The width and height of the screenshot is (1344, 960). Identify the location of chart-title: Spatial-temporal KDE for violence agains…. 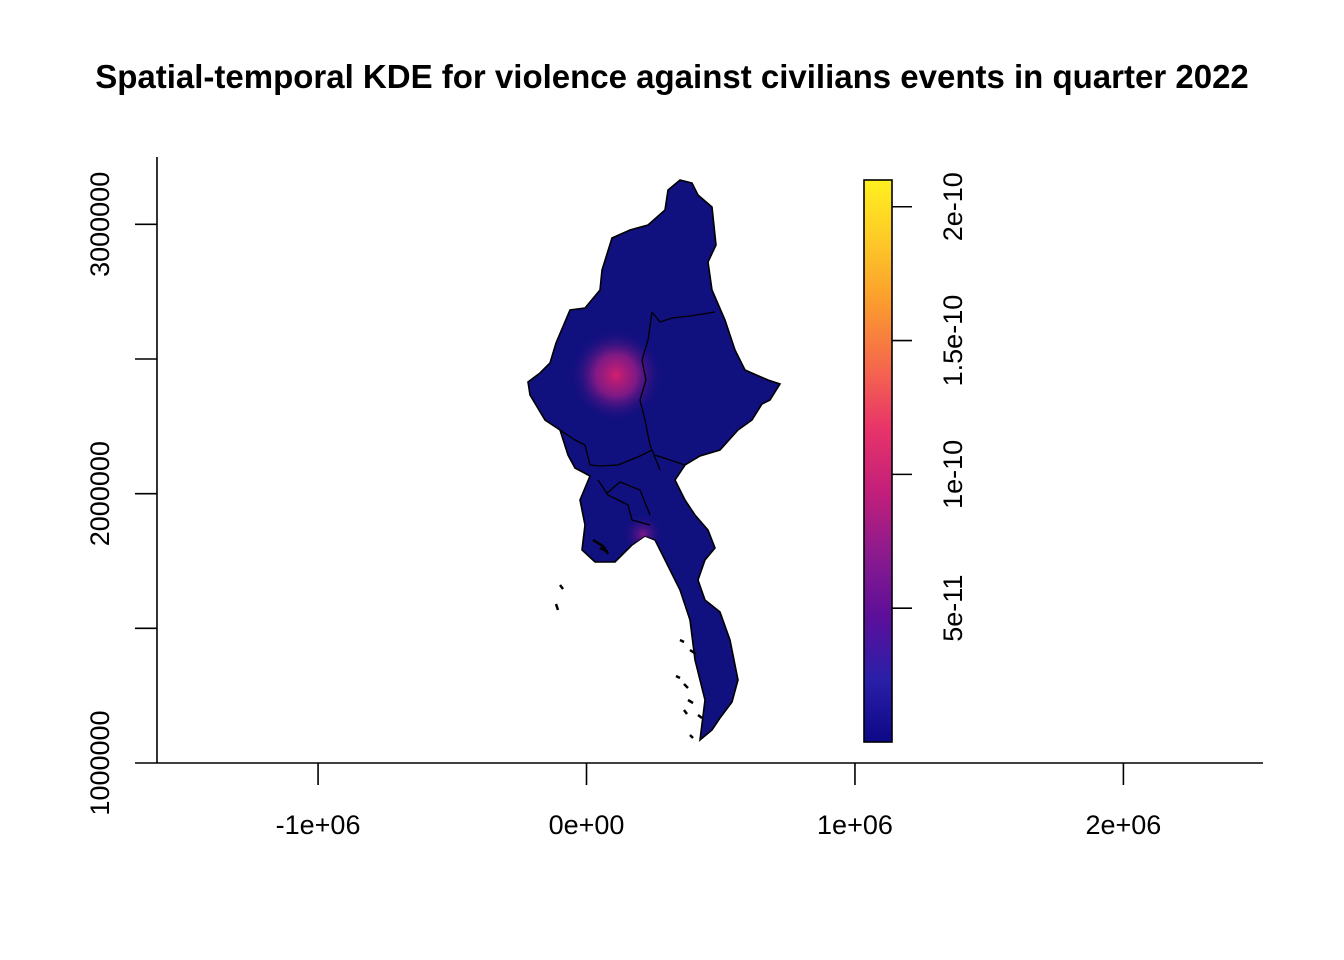
(672, 76).